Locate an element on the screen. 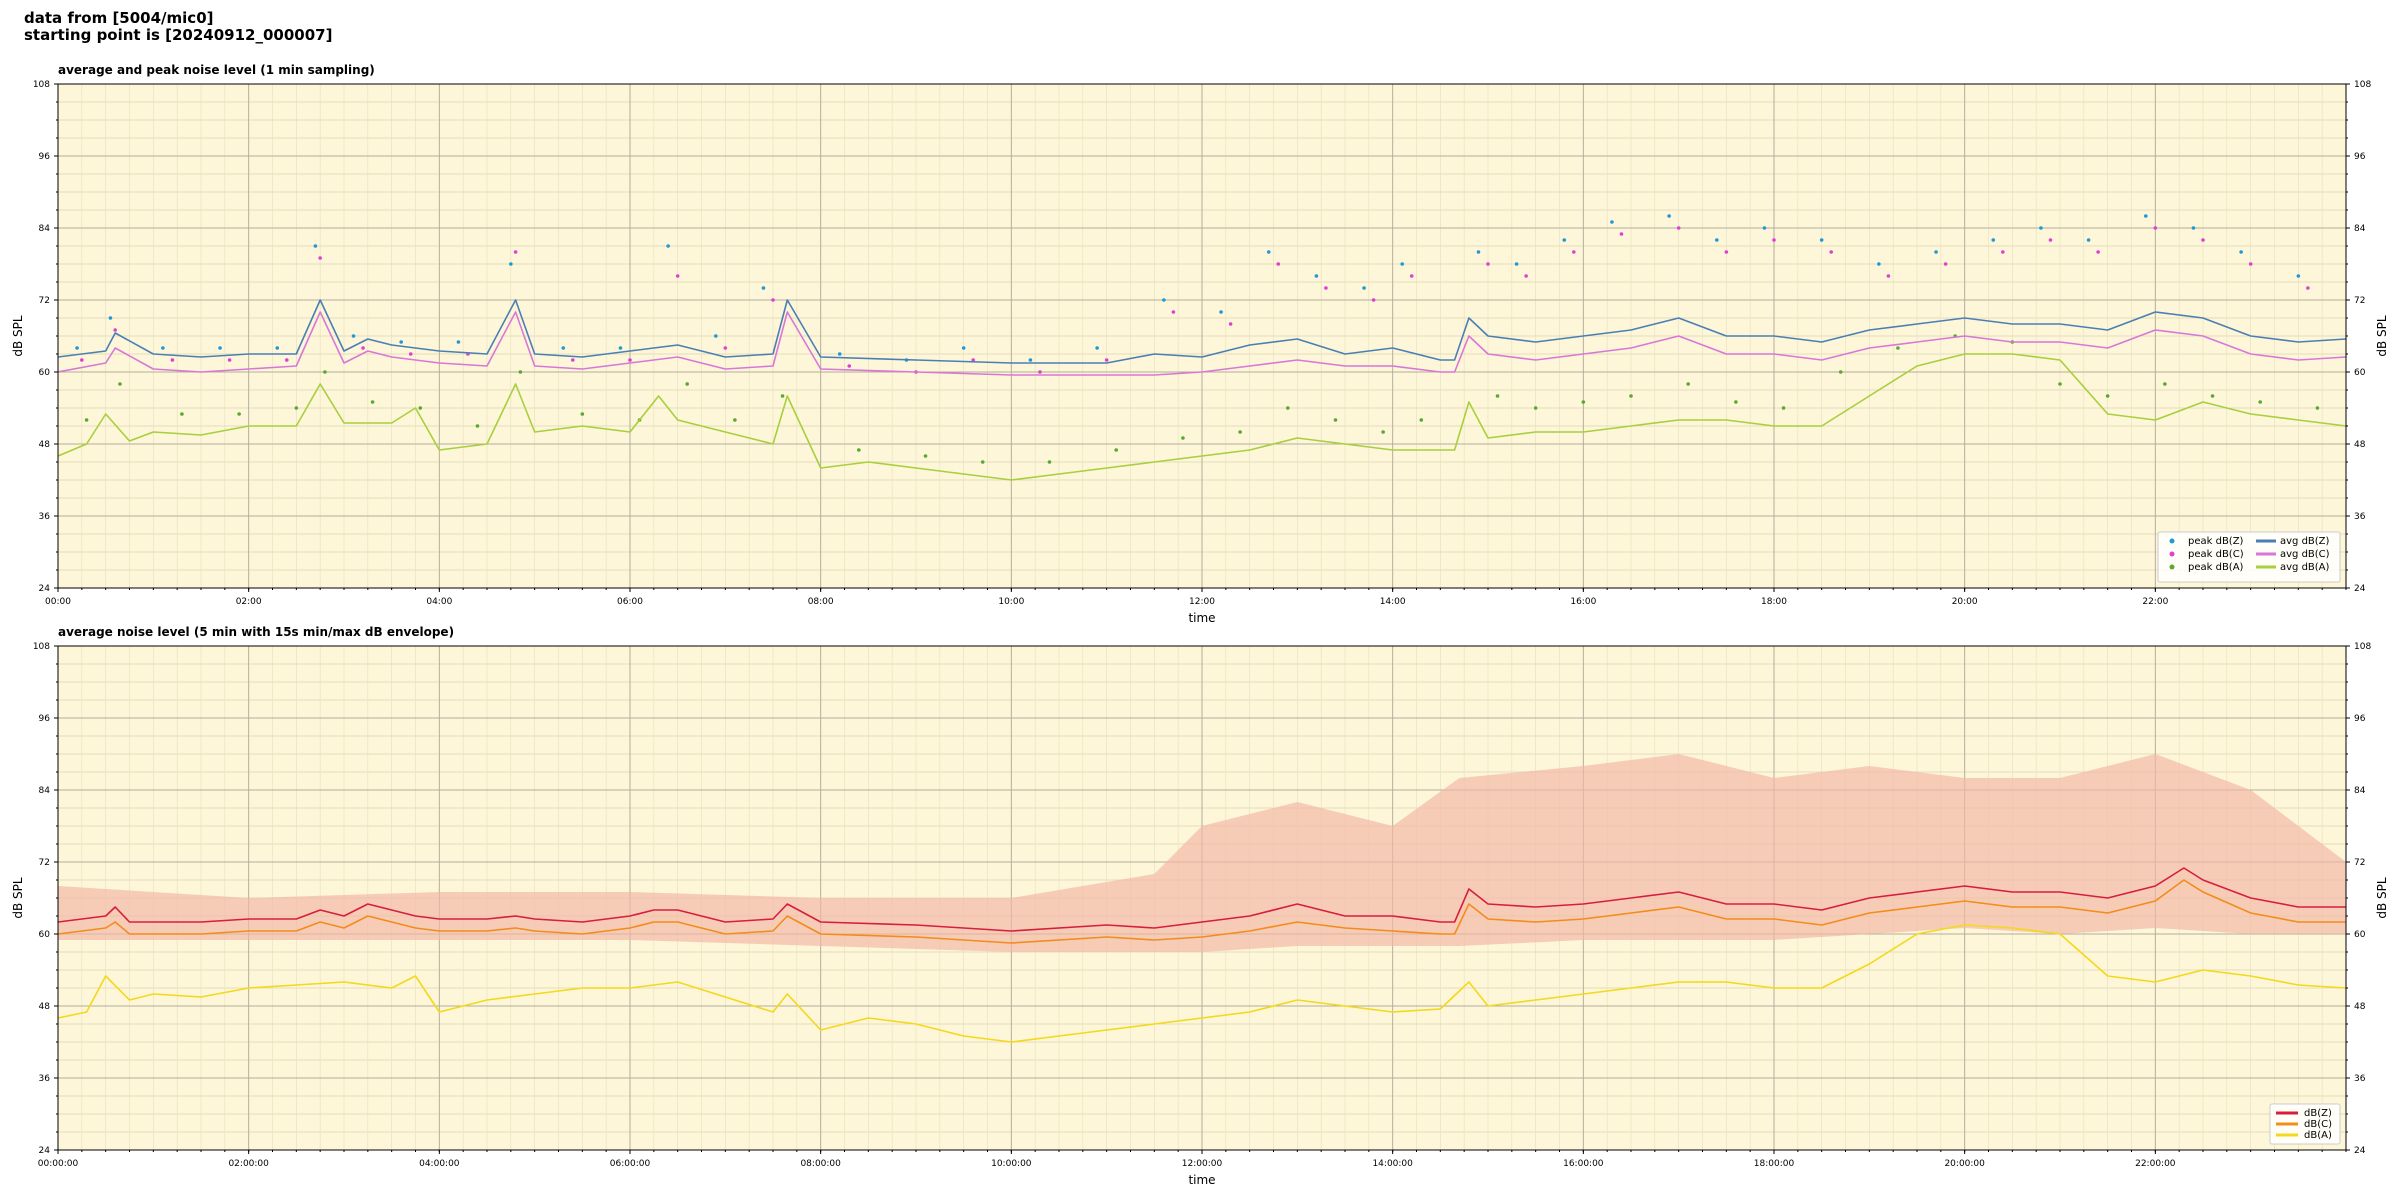 The height and width of the screenshot is (1200, 2400). series-line-db-z is located at coordinates (1202, 899).